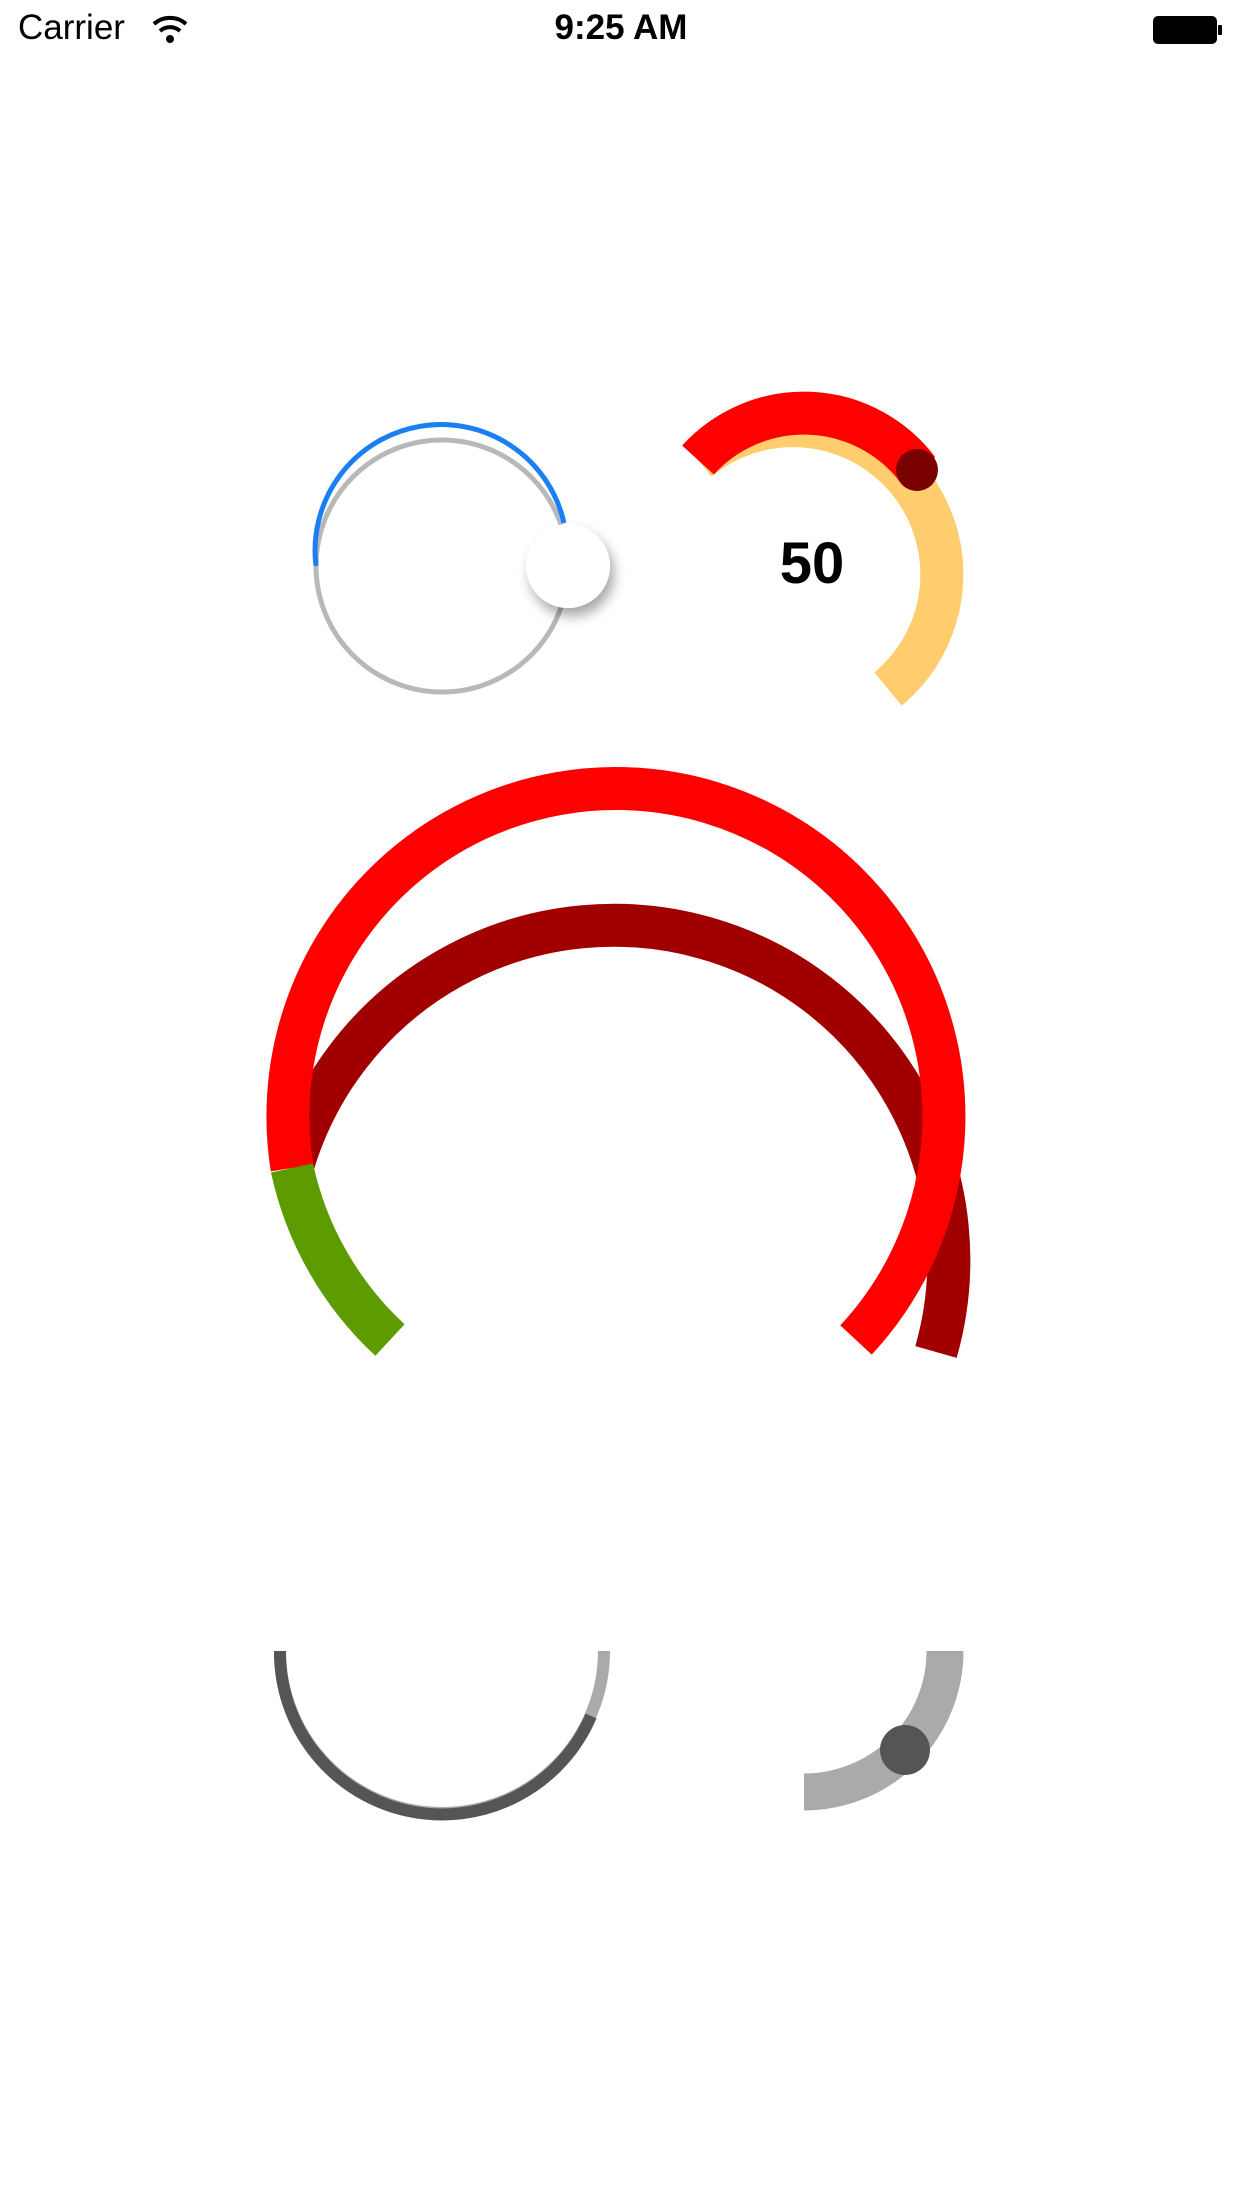 The width and height of the screenshot is (1242, 2208). I want to click on blue-circular-slider, so click(461, 558).